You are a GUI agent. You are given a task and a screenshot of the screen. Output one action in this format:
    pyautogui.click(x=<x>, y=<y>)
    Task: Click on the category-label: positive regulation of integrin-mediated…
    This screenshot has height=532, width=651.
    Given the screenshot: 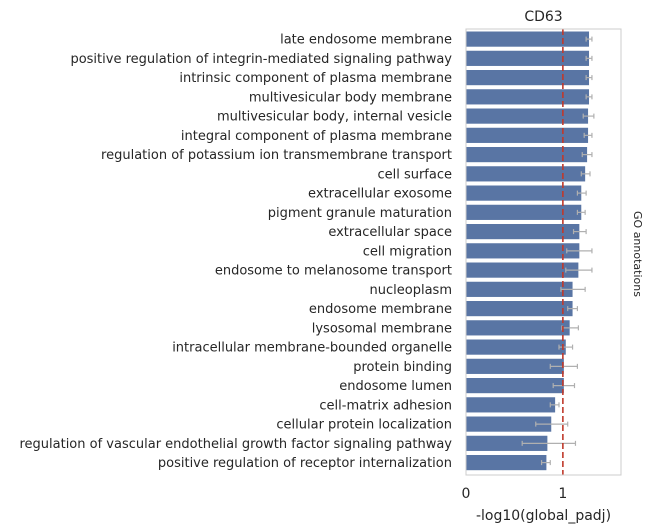 What is the action you would take?
    pyautogui.click(x=261, y=59)
    